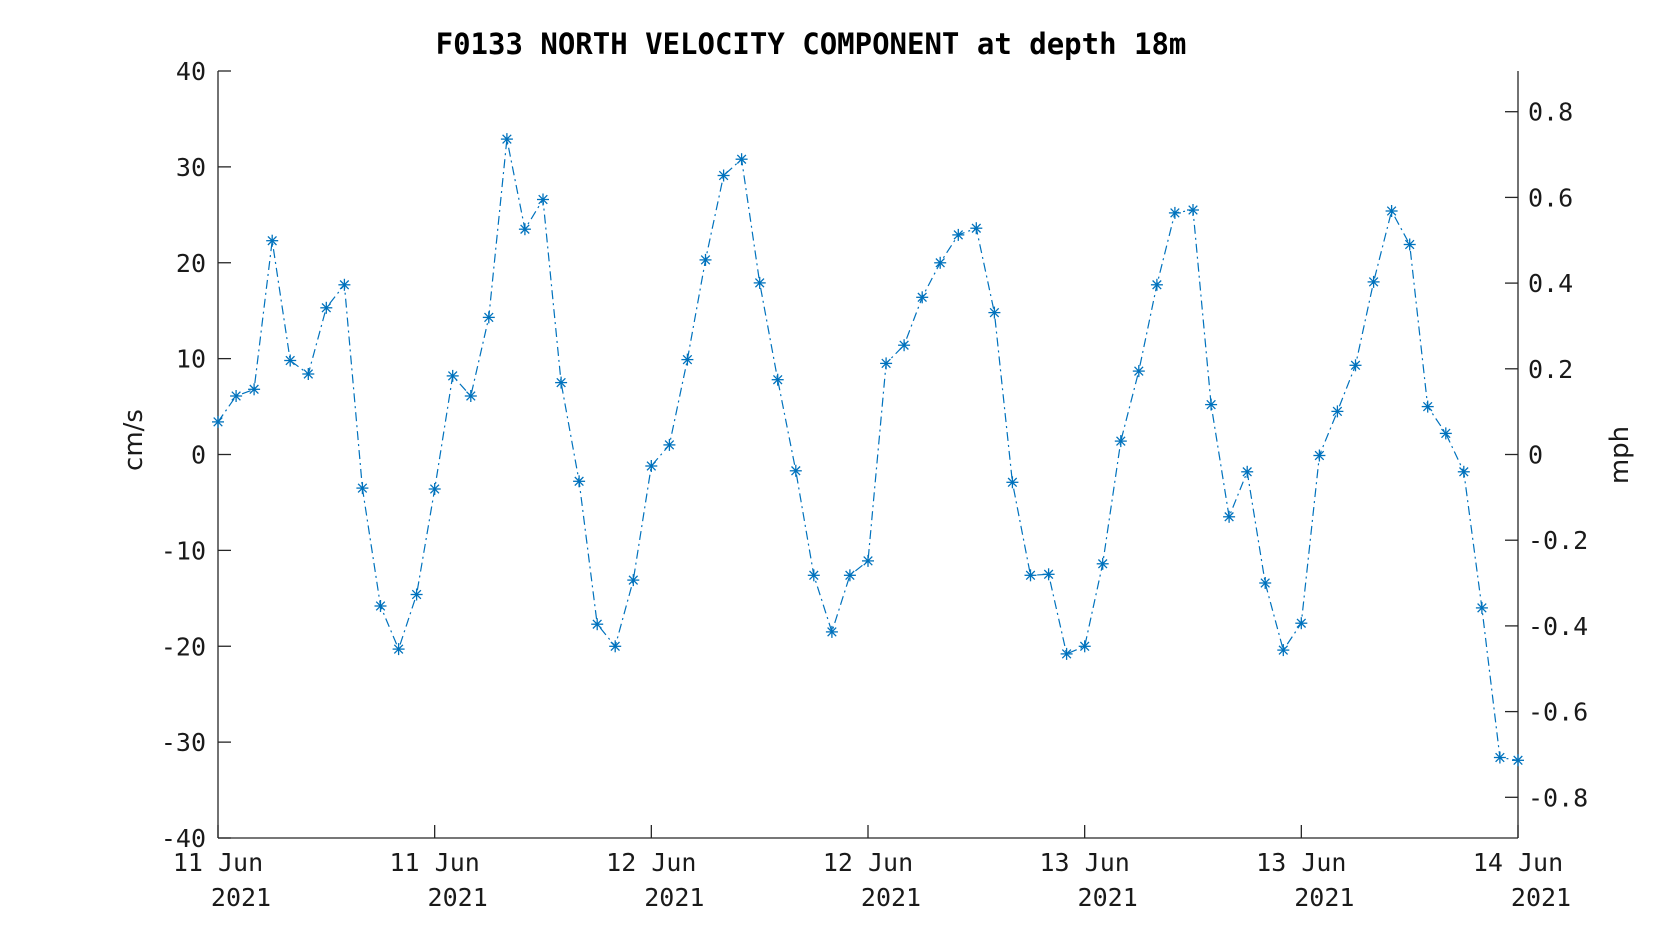  What do you see at coordinates (183, 550) in the screenshot?
I see `y-tick-label: -10` at bounding box center [183, 550].